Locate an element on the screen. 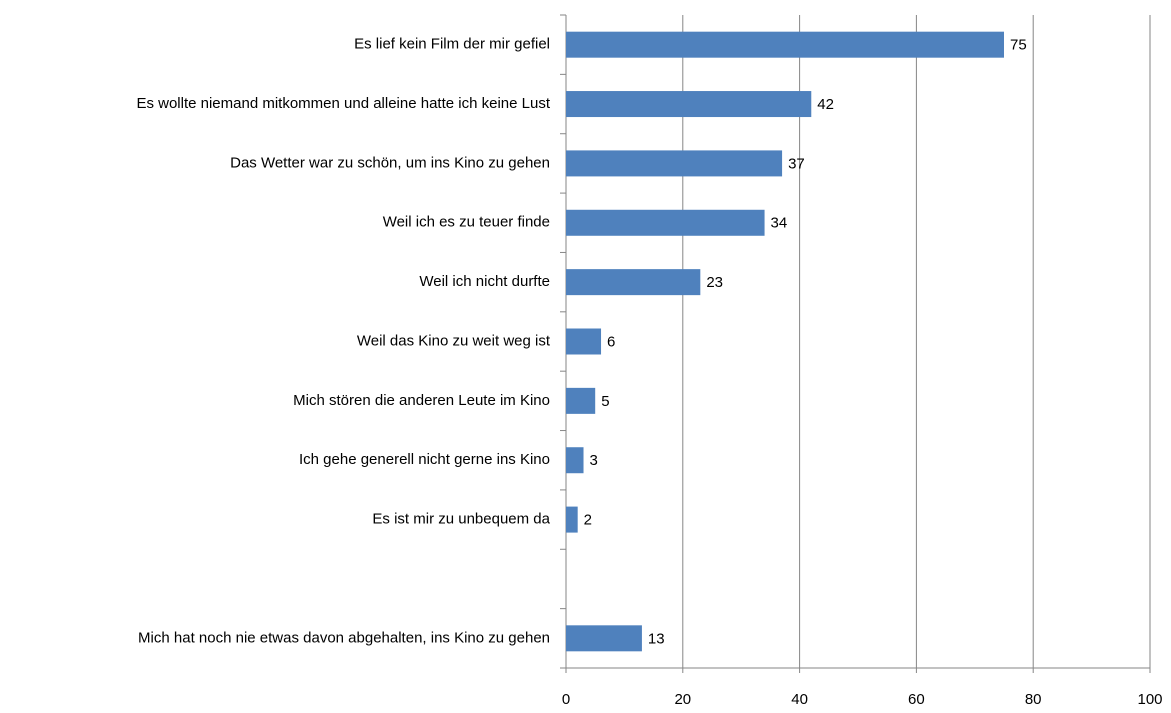 The height and width of the screenshot is (713, 1171). value-label: 42 is located at coordinates (825, 104).